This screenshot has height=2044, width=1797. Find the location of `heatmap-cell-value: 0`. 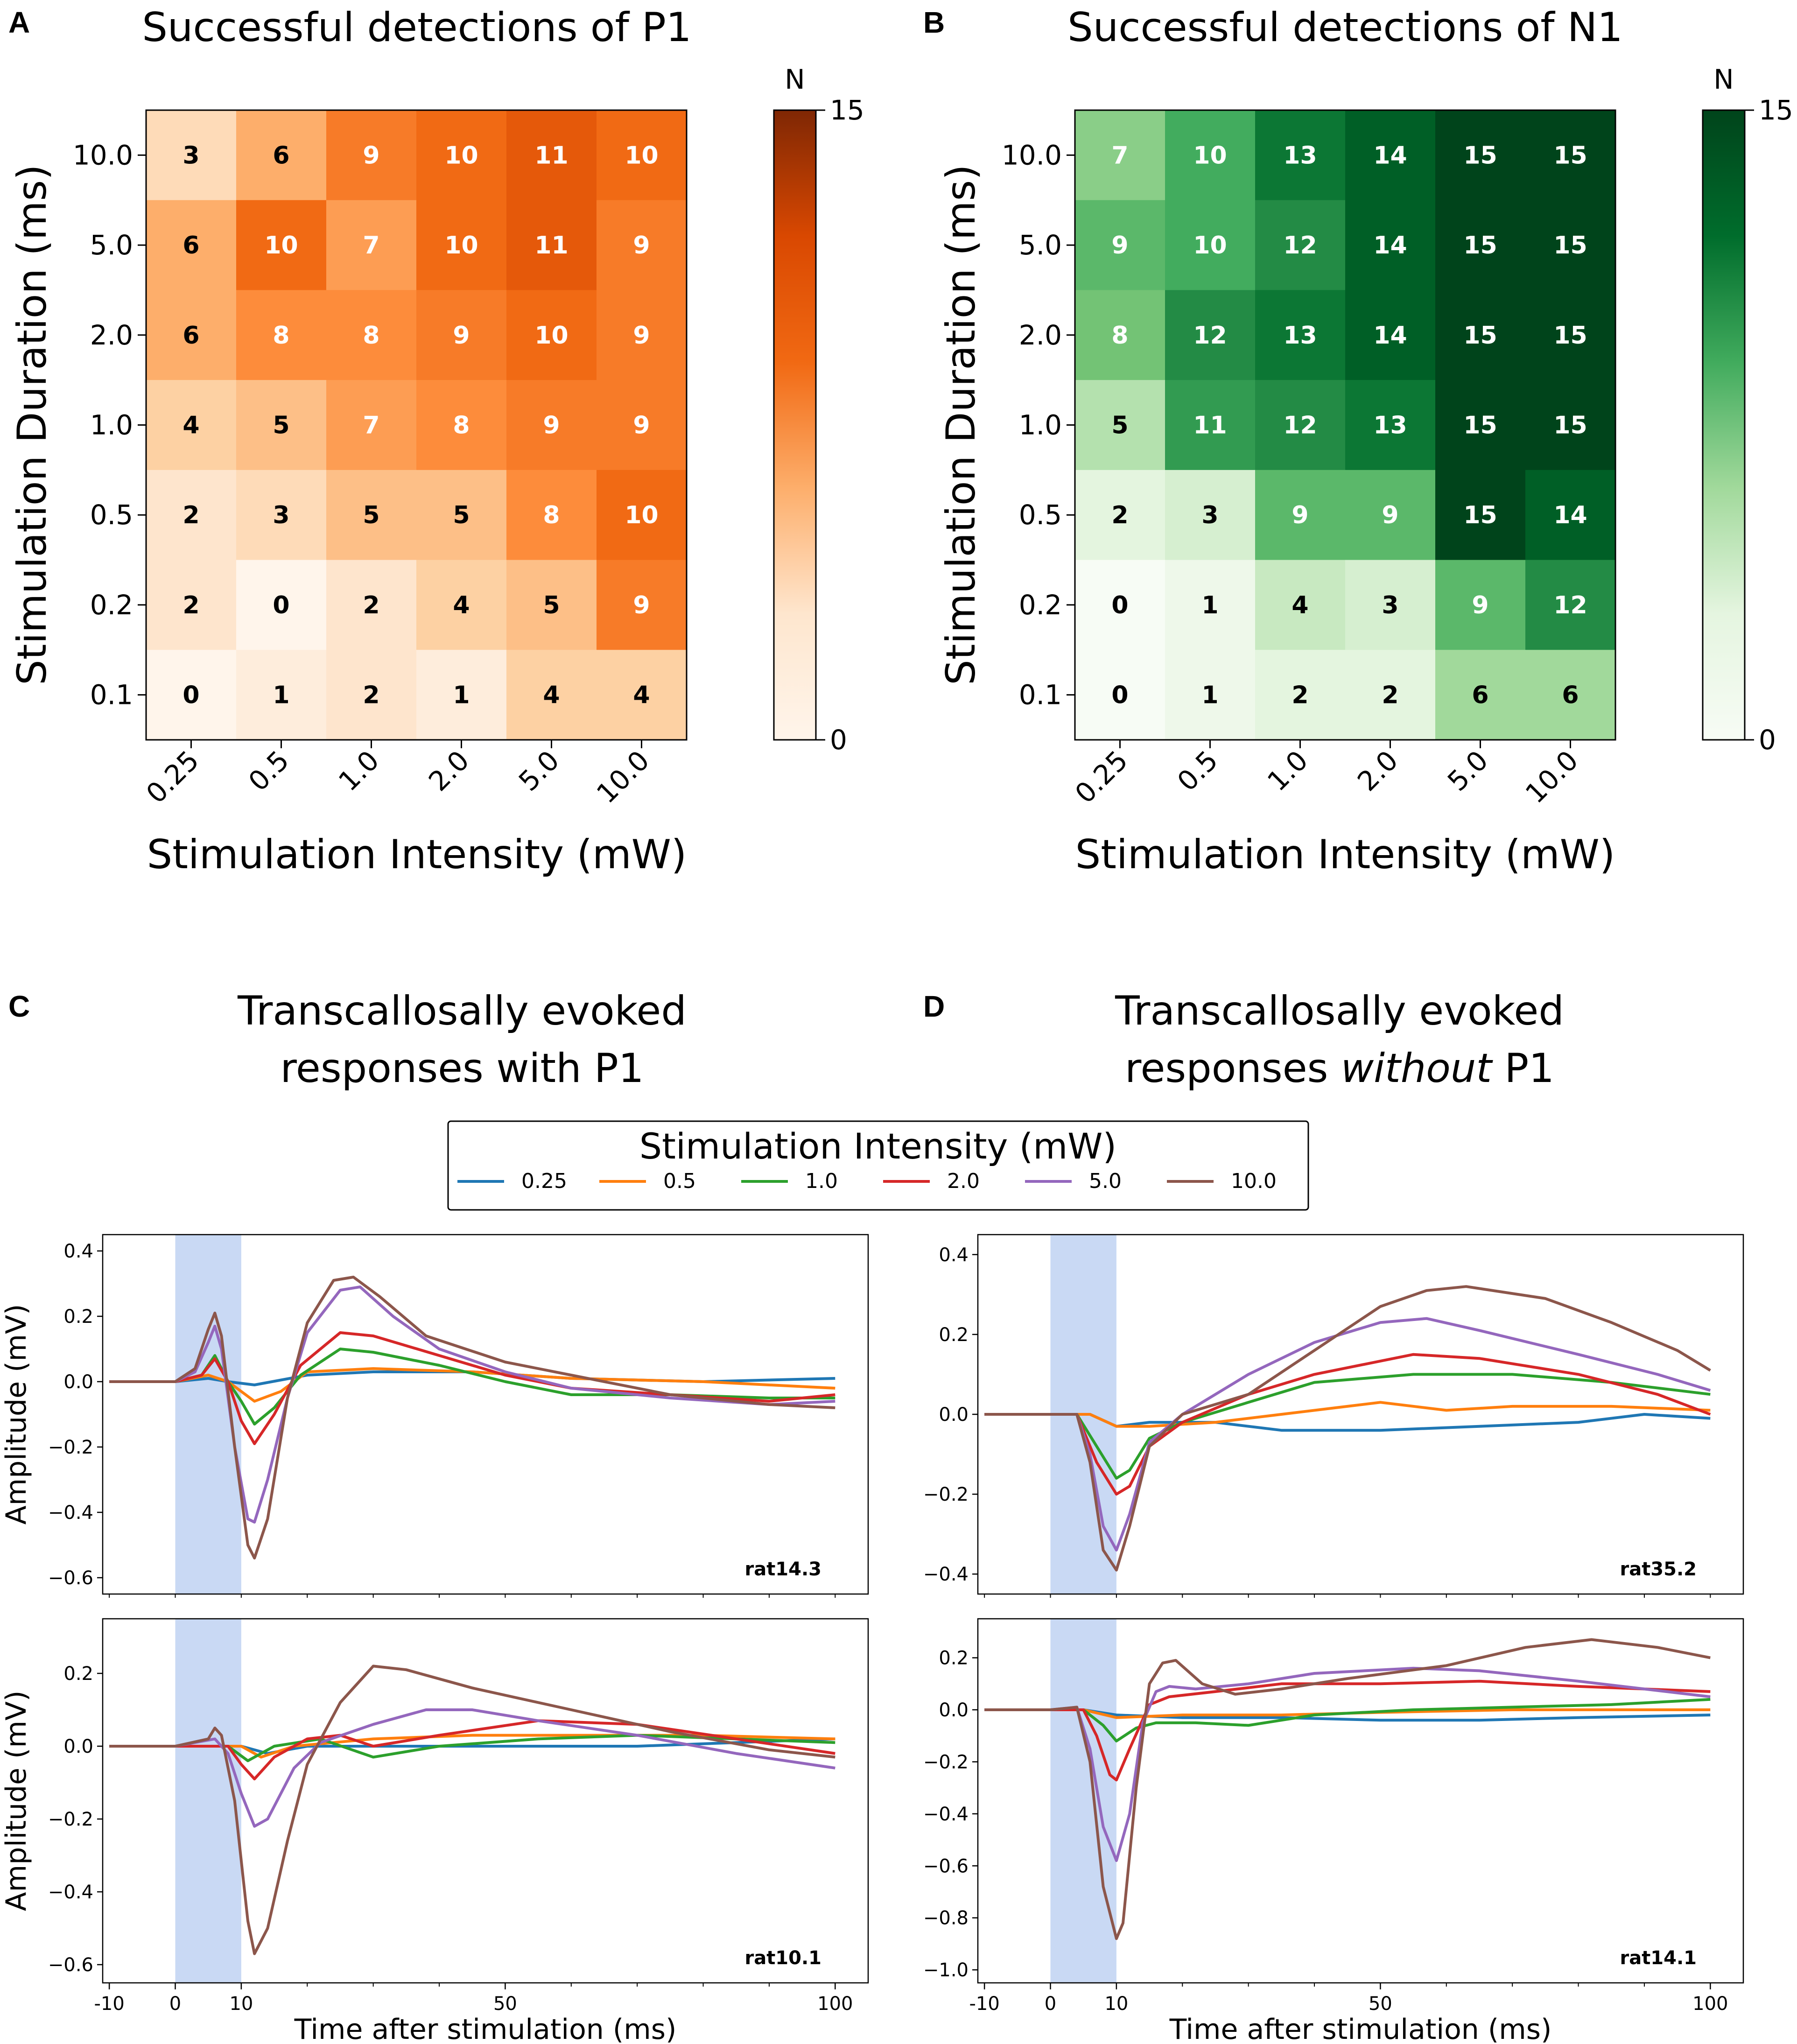

heatmap-cell-value: 0 is located at coordinates (1119, 695).